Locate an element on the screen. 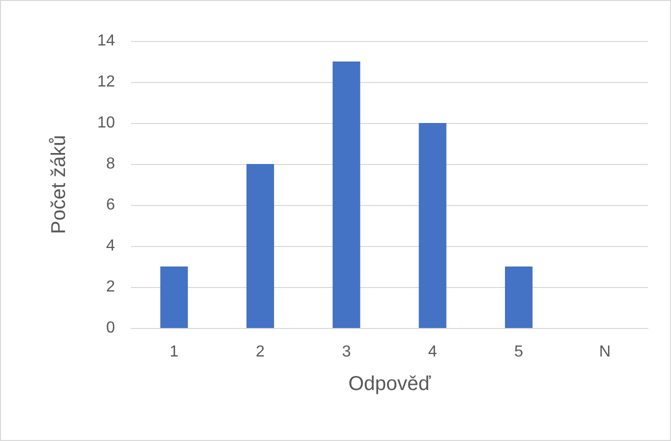 The height and width of the screenshot is (441, 671). y-tick-label: 12 is located at coordinates (106, 82).